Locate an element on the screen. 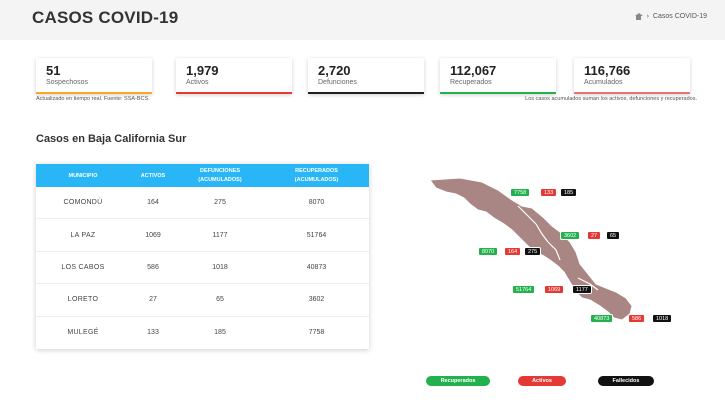 This screenshot has width=725, height=400. header-defunciones-title: DEFUNCIONES is located at coordinates (220, 170).